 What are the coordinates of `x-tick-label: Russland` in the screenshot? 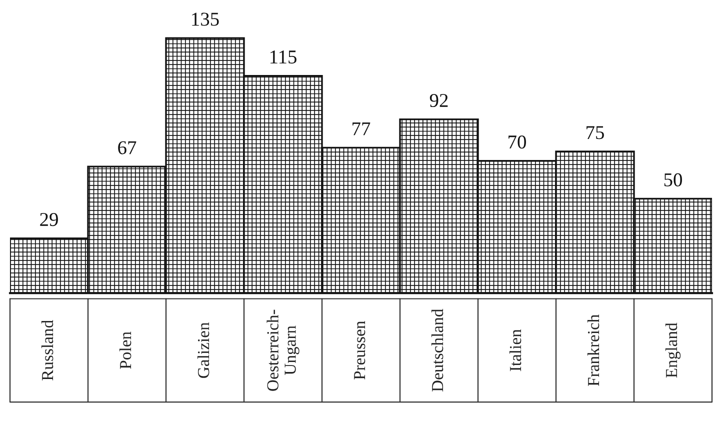 It's located at (47, 350).